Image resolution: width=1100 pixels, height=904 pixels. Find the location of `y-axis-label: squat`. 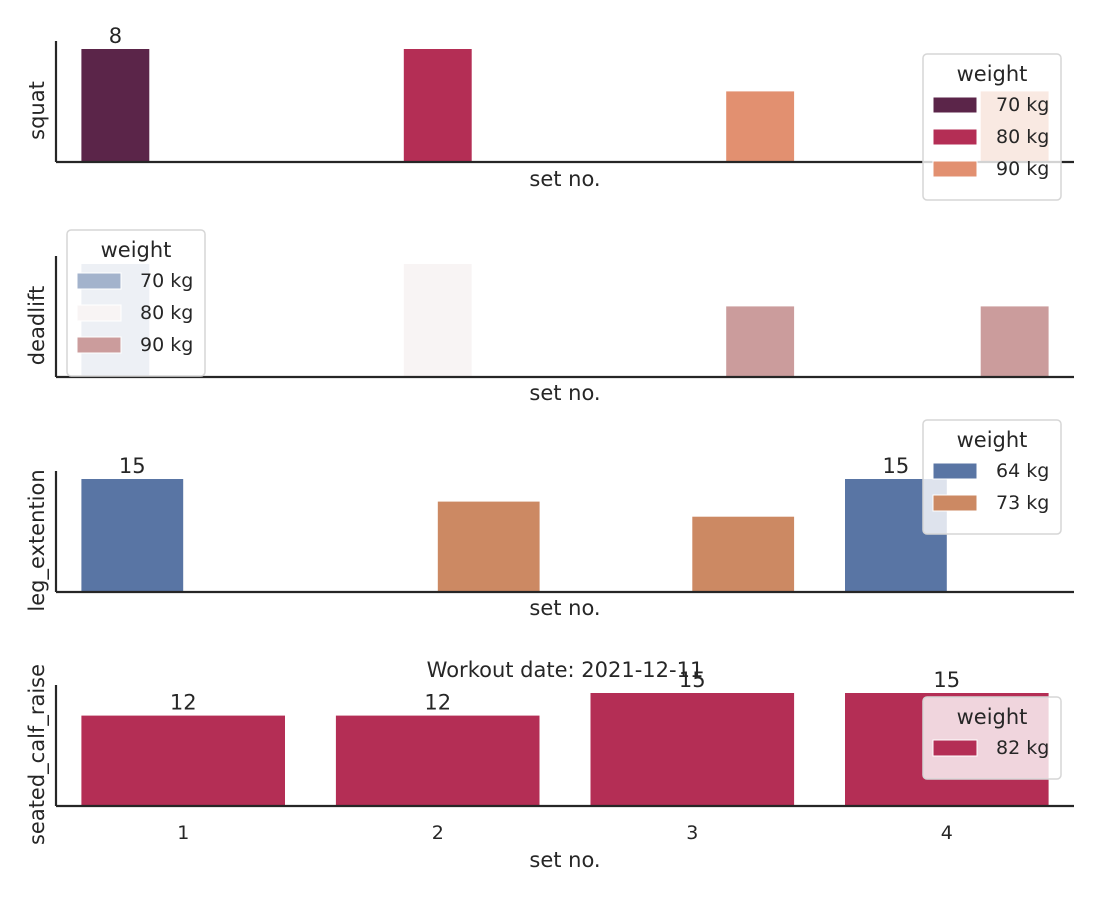

y-axis-label: squat is located at coordinates (37, 110).